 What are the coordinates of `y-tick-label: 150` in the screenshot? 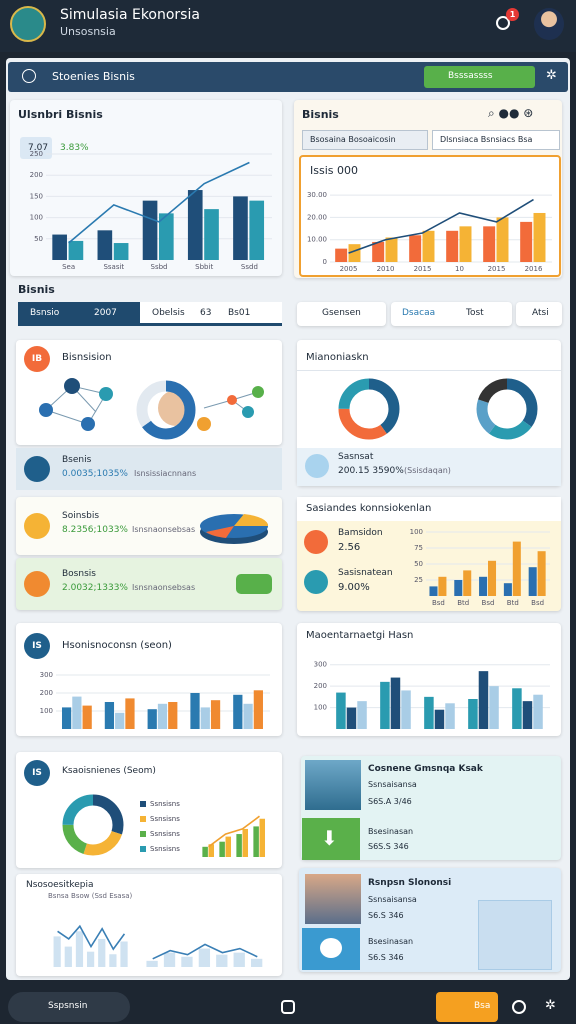 It's located at (36, 196).